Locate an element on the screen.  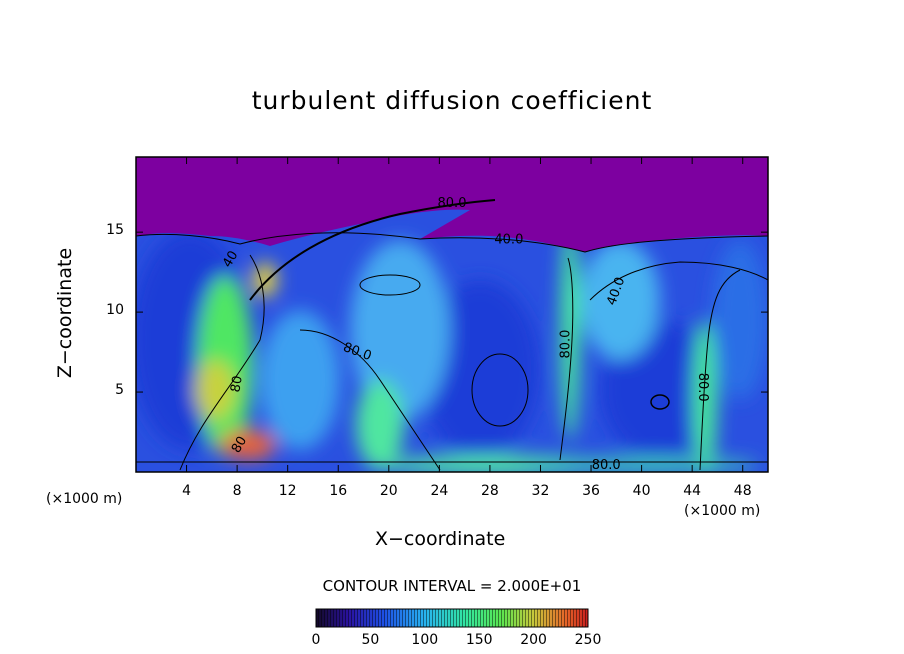
x-tick-label: 24 is located at coordinates (439, 491).